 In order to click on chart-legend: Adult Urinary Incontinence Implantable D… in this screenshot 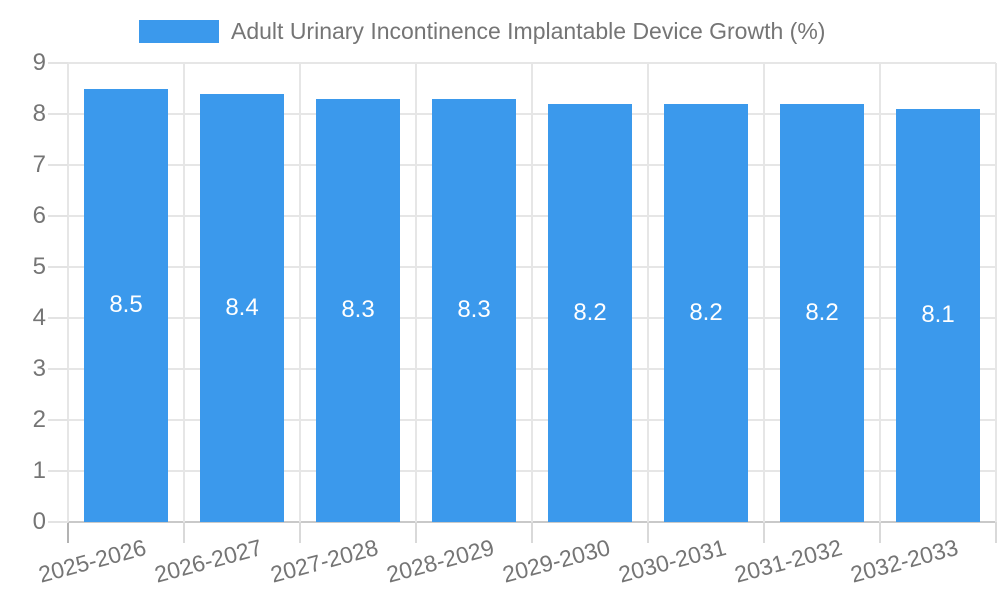, I will do `click(482, 31)`.